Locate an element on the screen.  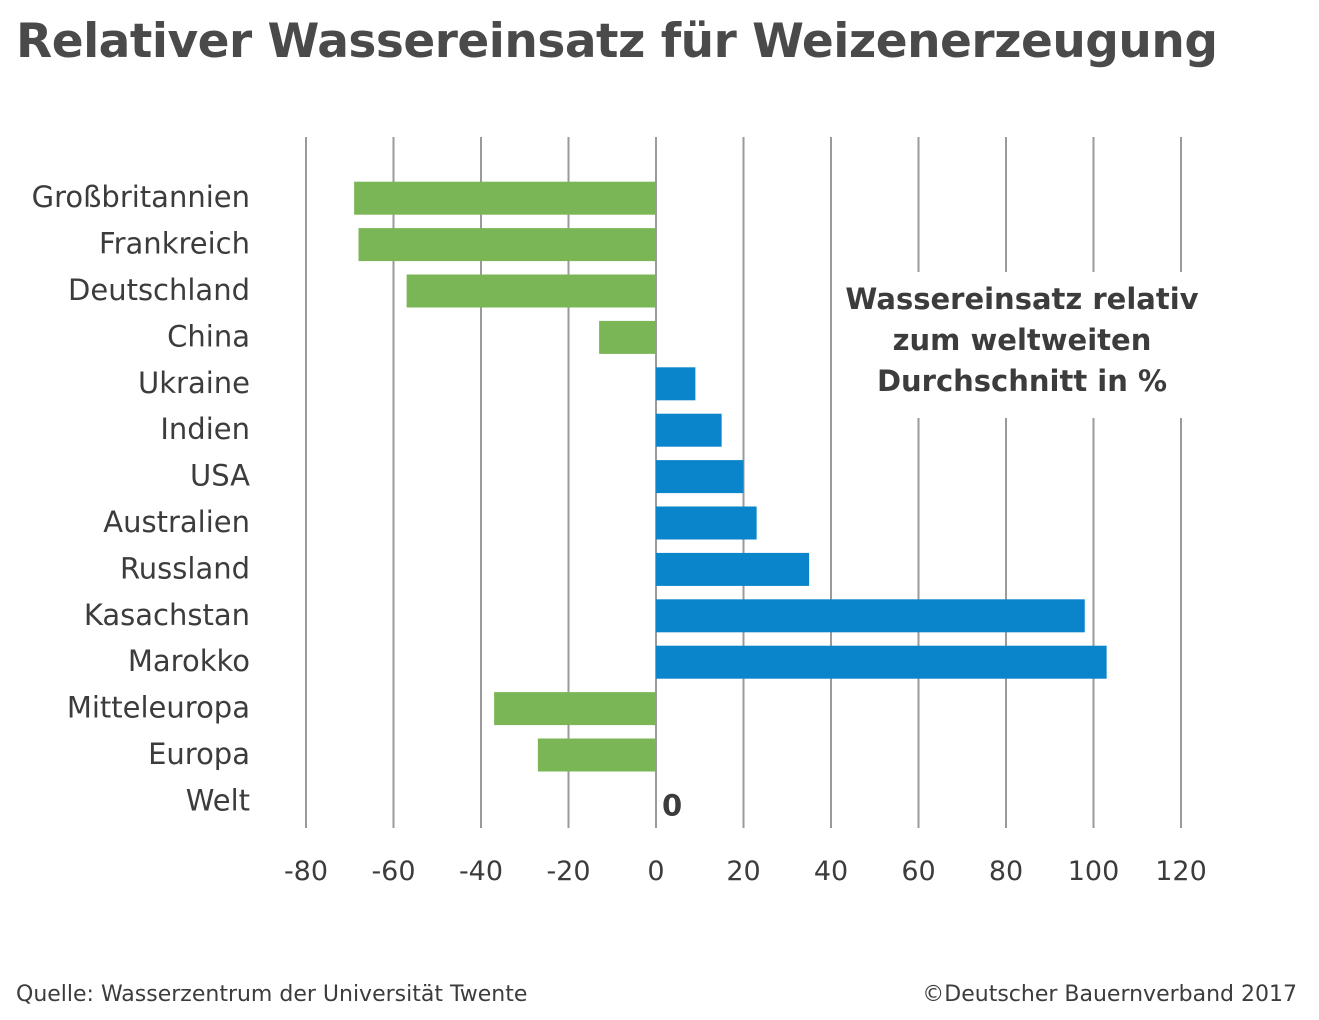
category-label: Frankreich is located at coordinates (174, 244).